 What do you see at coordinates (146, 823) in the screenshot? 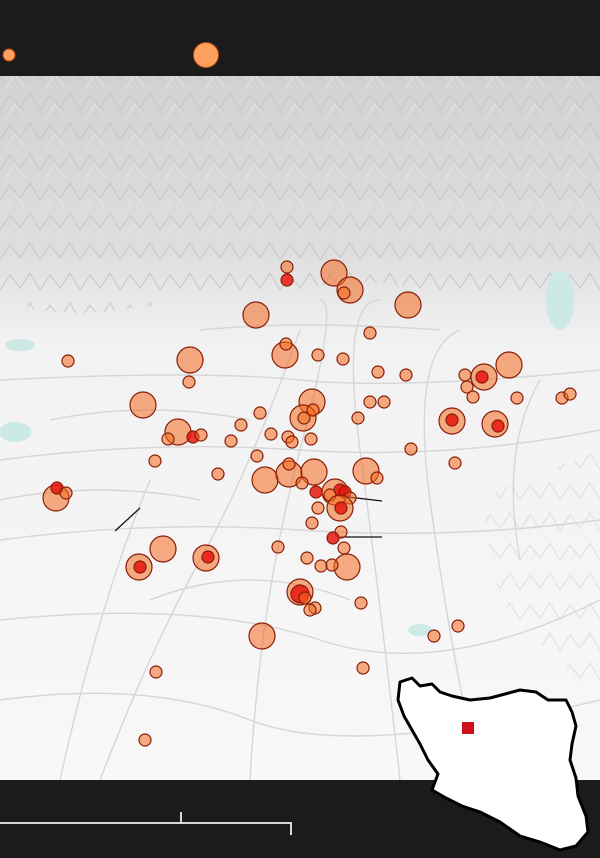
I see `scale-bar` at bounding box center [146, 823].